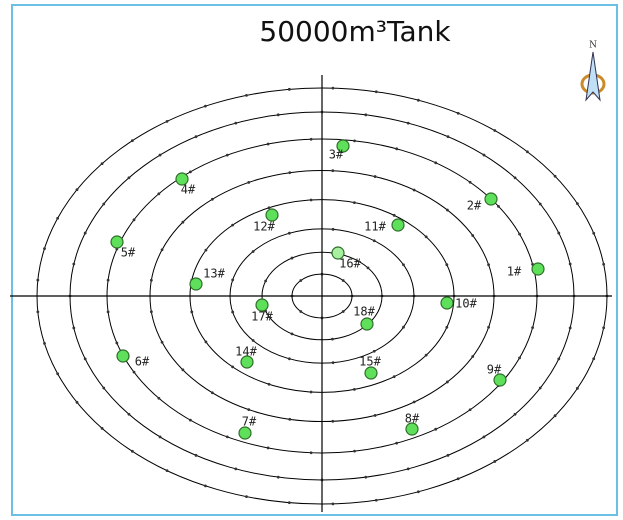 This screenshot has height=520, width=623. I want to click on sensor-label: 14#, so click(246, 352).